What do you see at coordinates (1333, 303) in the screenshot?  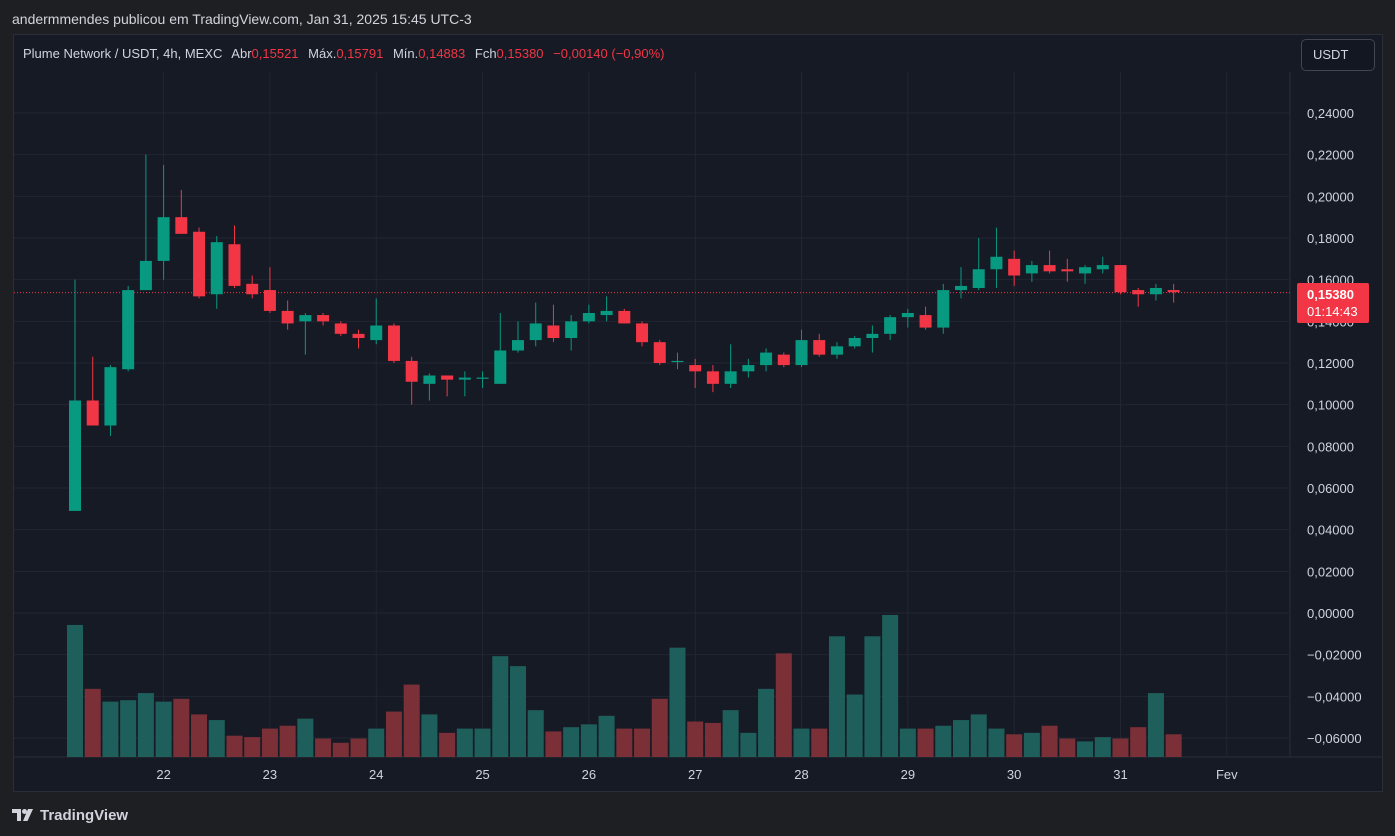 I see `last-price-tag: 0,15380 01:14:43` at bounding box center [1333, 303].